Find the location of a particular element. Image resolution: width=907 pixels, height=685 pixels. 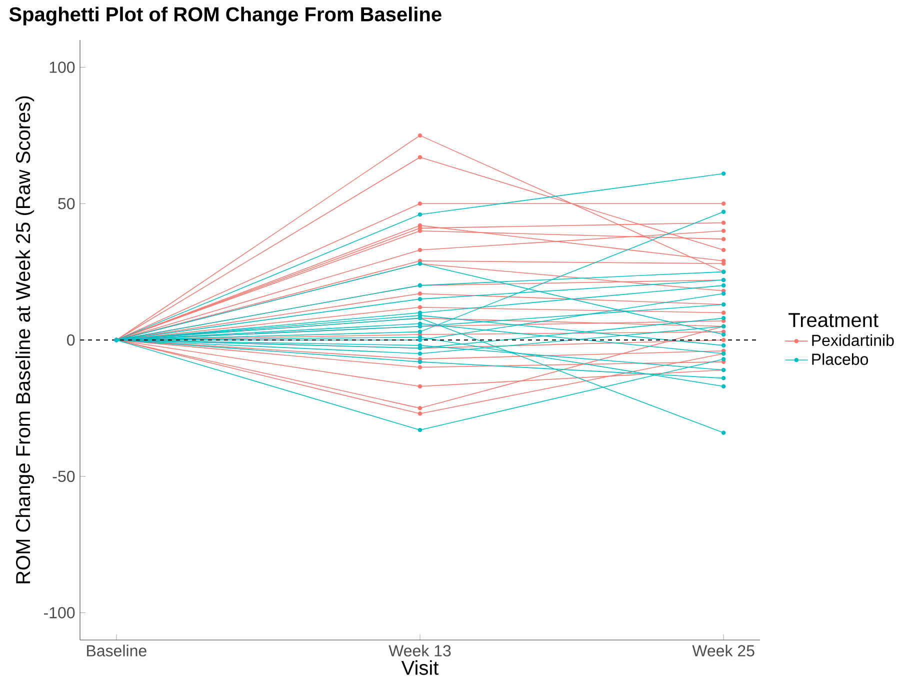

legend-title: Treatment is located at coordinates (833, 320).